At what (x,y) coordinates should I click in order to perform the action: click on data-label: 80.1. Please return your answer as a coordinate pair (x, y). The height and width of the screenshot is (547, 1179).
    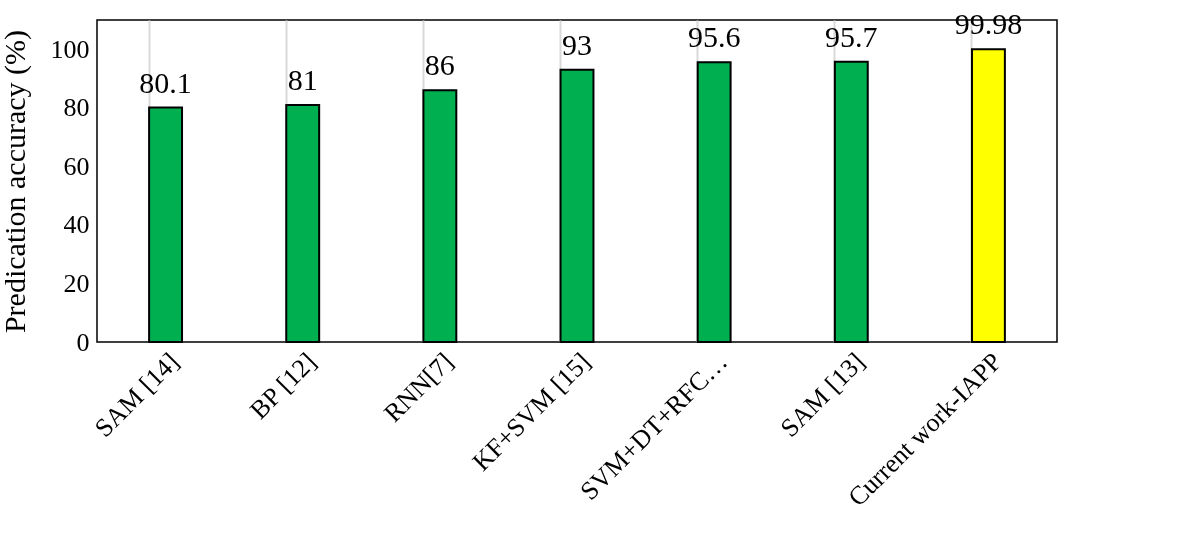
    Looking at the image, I should click on (165, 82).